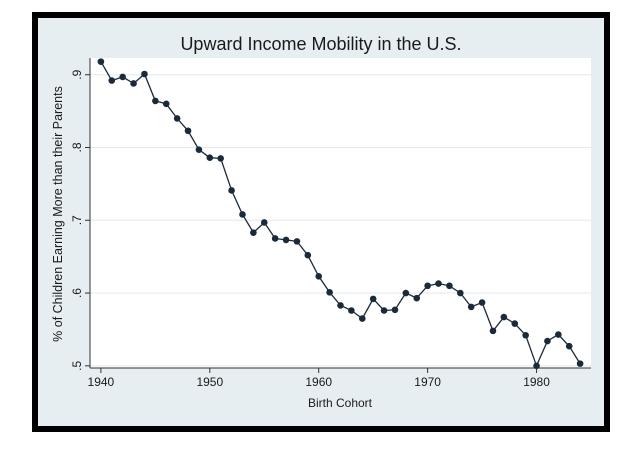 This screenshot has height=449, width=640. I want to click on x-axis-ticks: 1940 1950 1960 1970 1980, so click(319, 378).